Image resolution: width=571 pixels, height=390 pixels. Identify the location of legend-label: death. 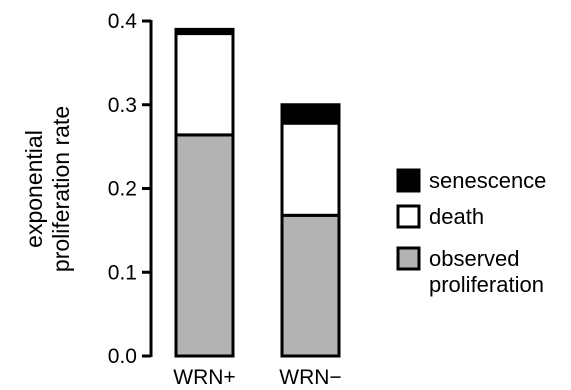
(456, 216).